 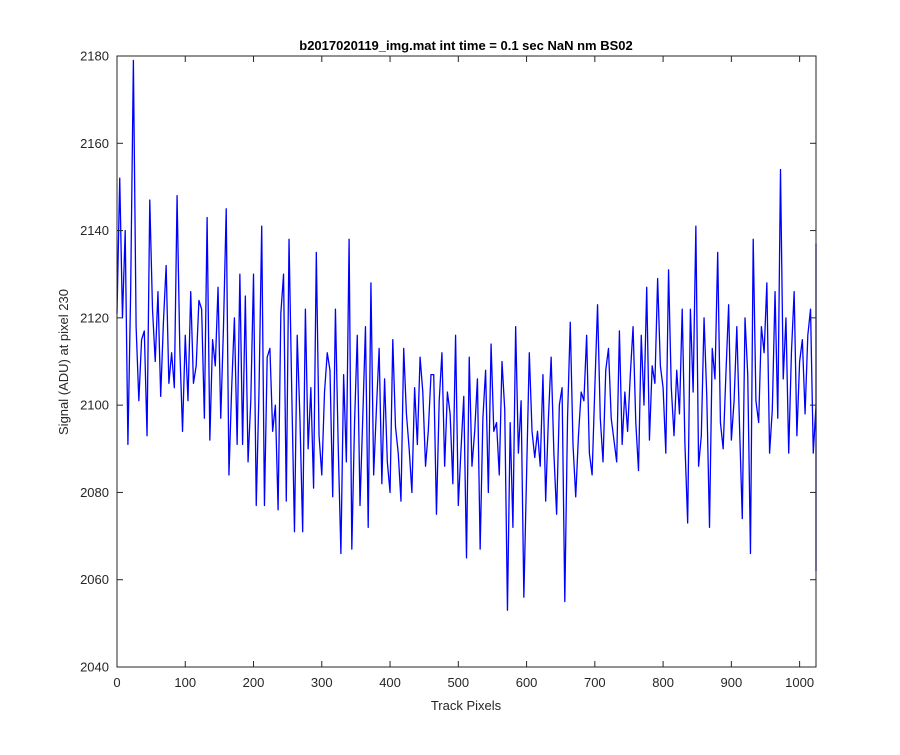 I want to click on y-tick-label: 2120, so click(x=94, y=317).